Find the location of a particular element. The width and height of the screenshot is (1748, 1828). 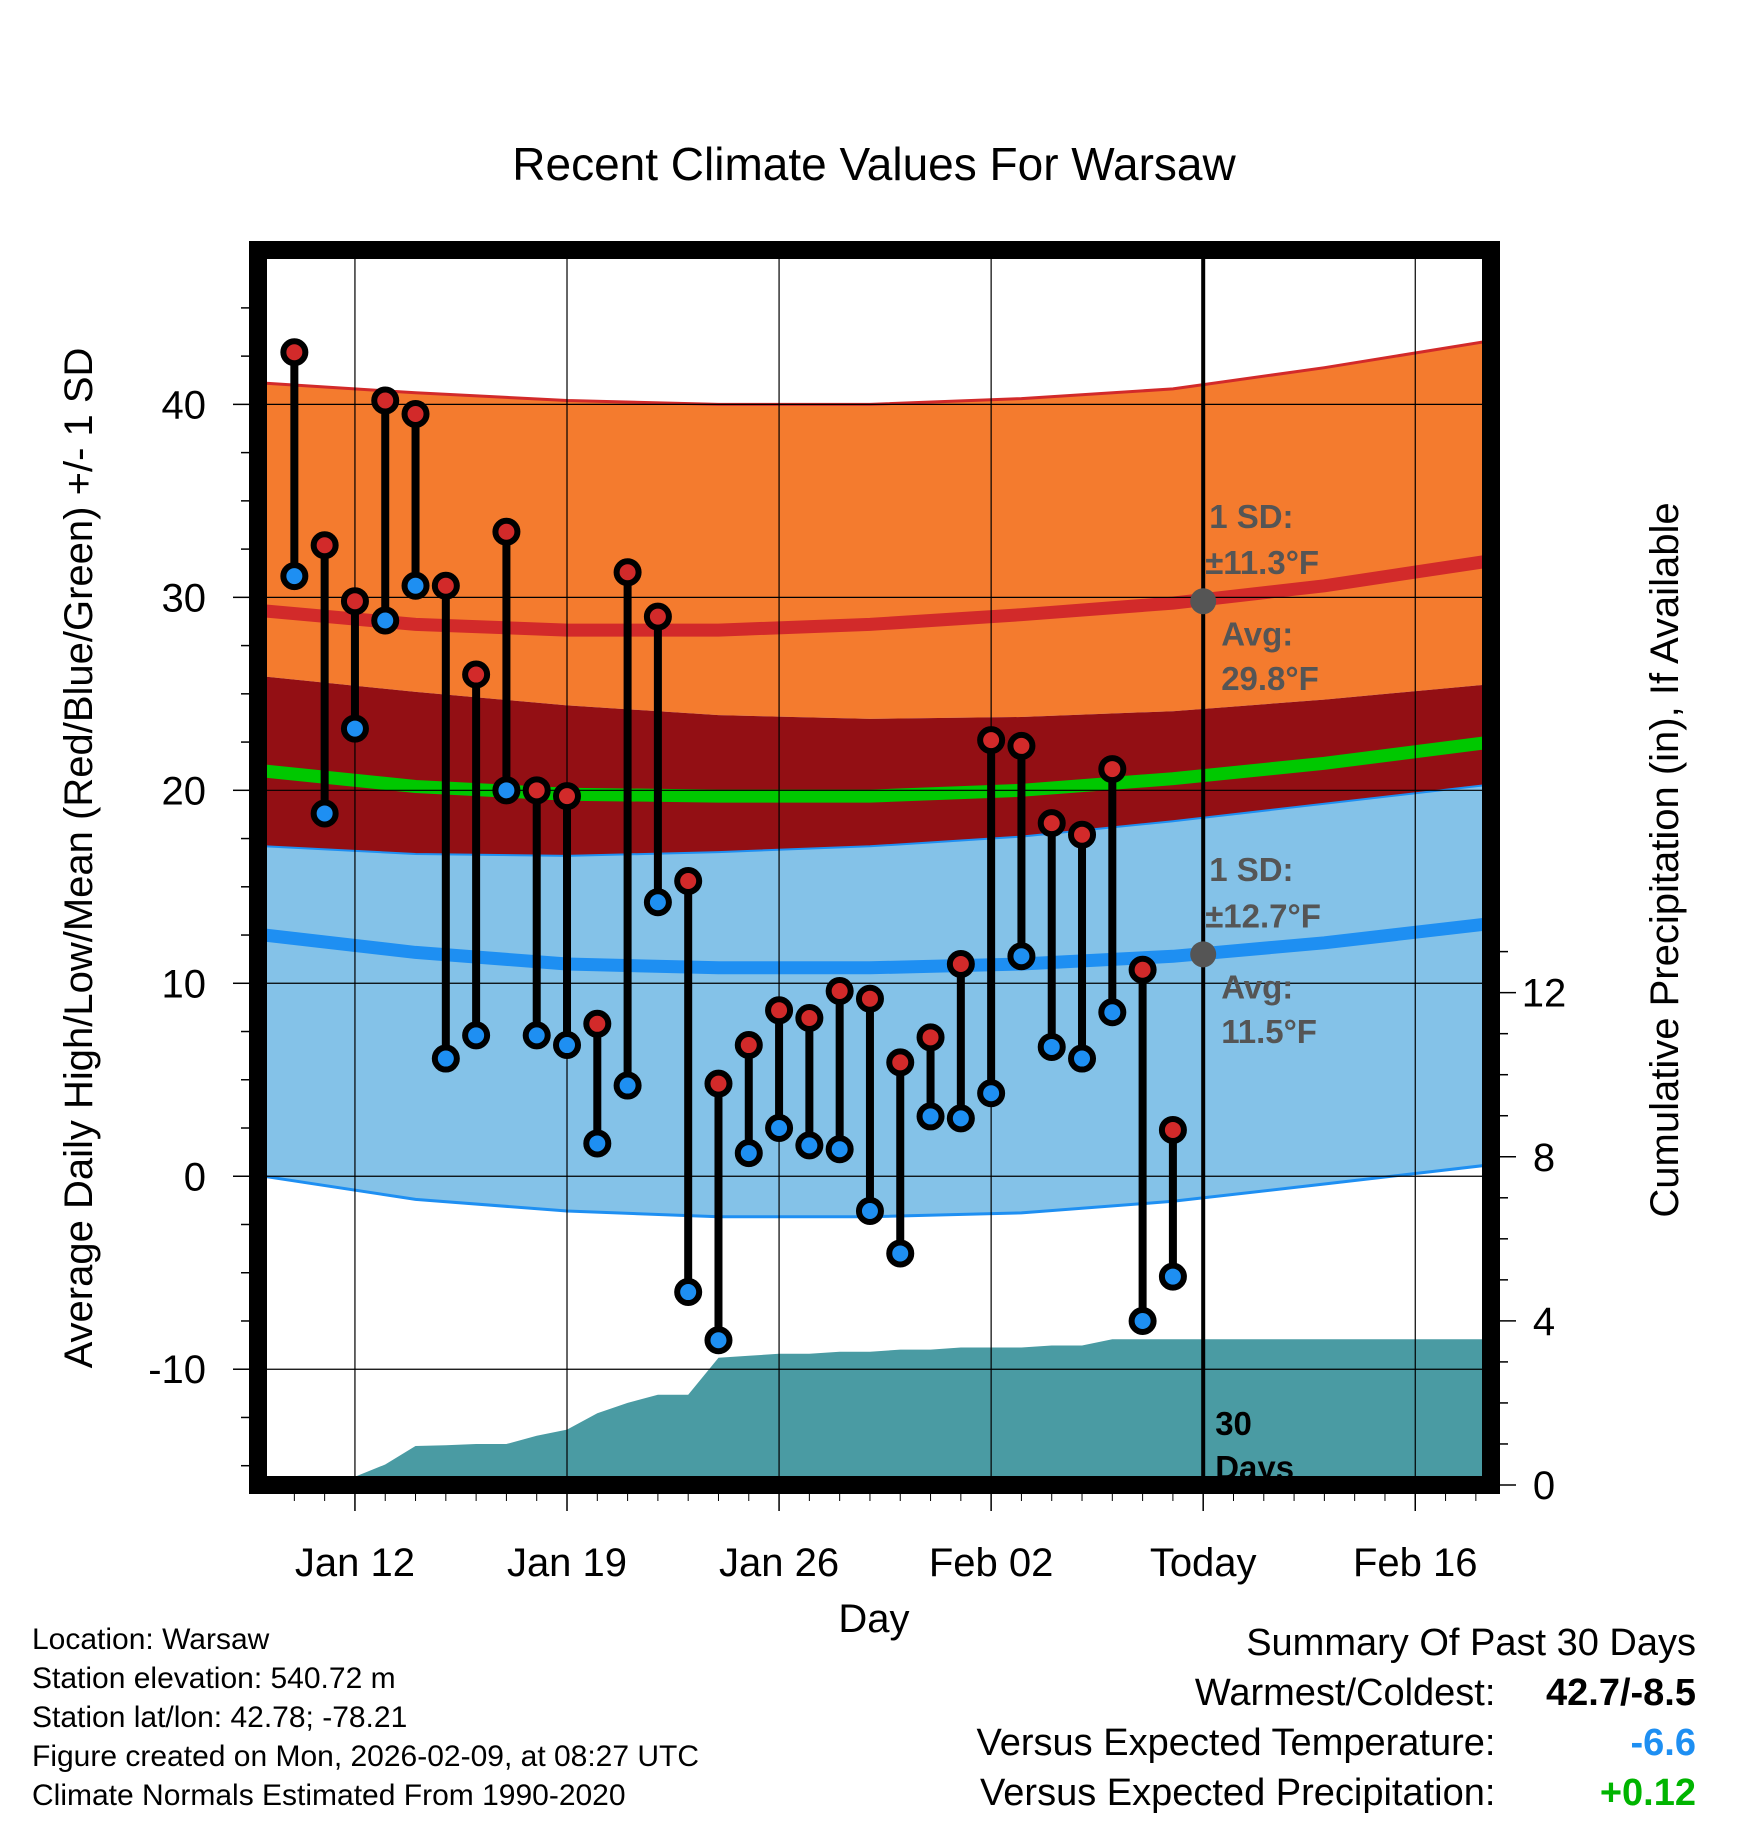

low-avg-value: 11.5°F is located at coordinates (1269, 1031).